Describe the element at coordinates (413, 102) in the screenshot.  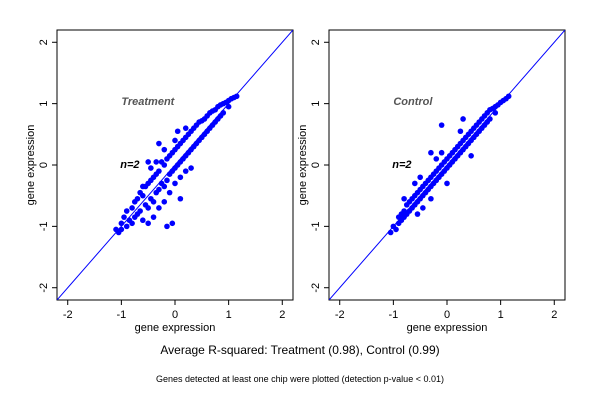
I see `panel-label: Control` at that location.